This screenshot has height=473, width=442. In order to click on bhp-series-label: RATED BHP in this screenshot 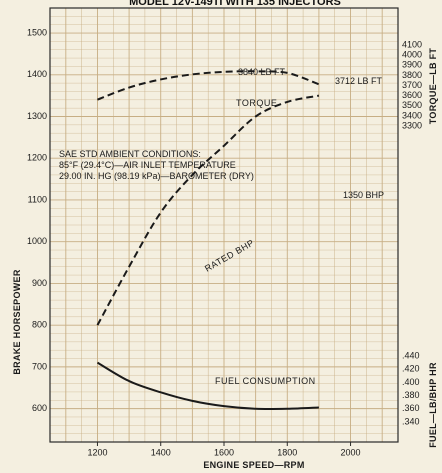, I will do `click(229, 255)`.